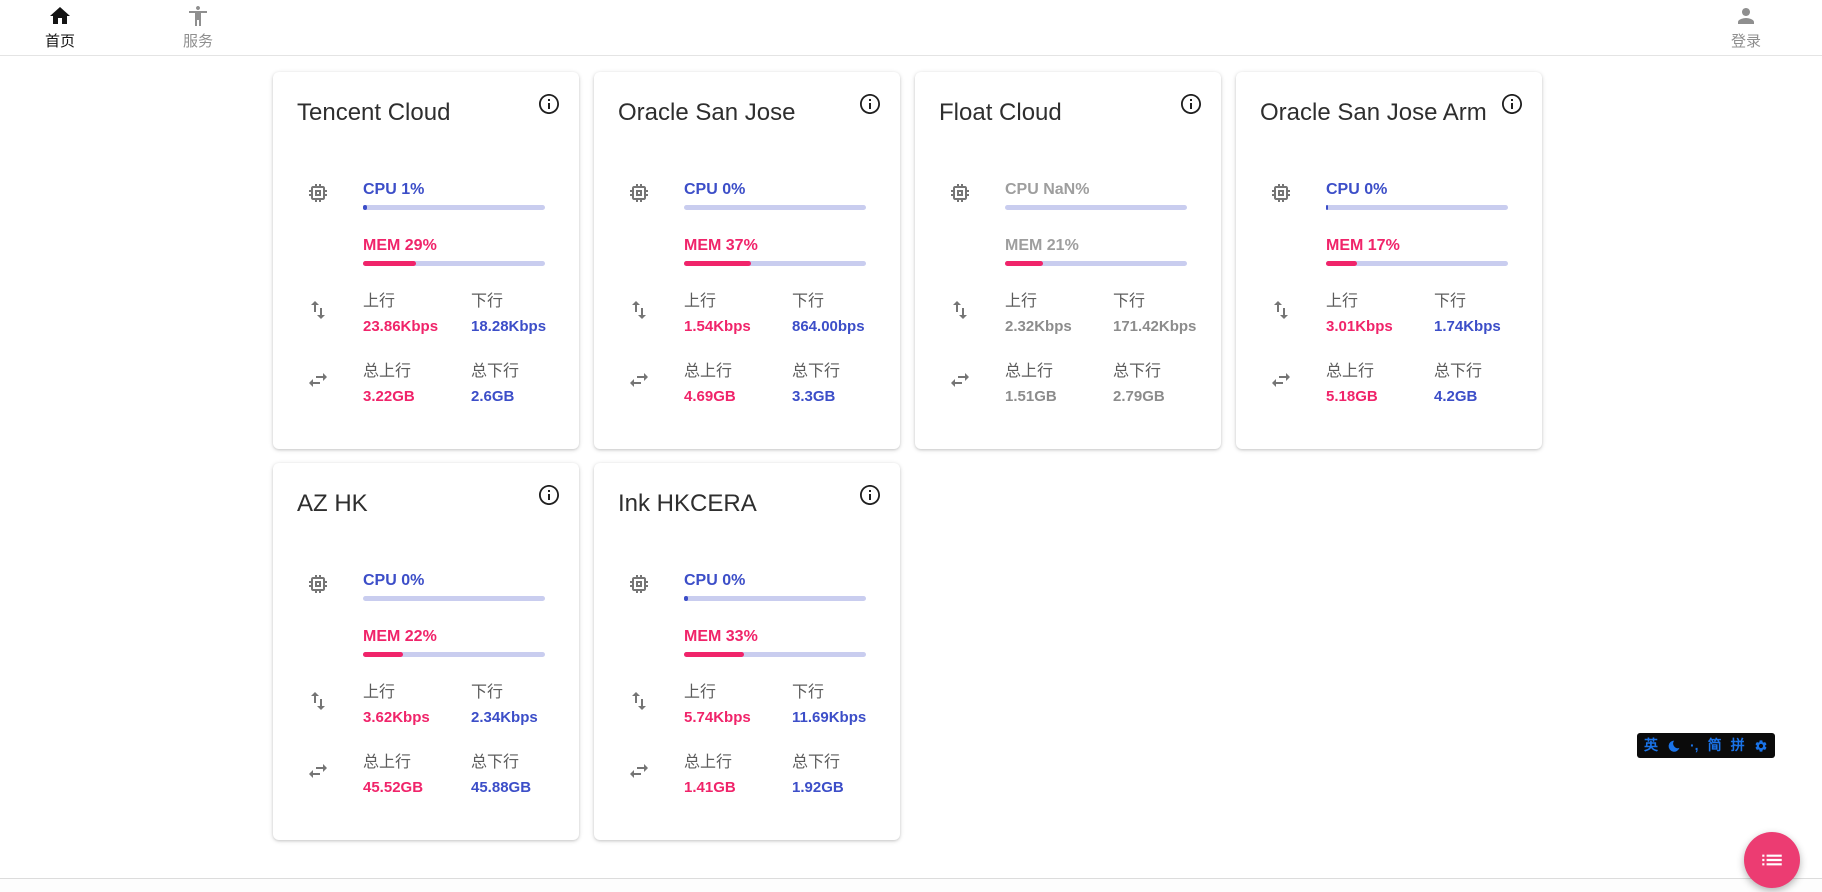  What do you see at coordinates (504, 717) in the screenshot?
I see `download-value: 2.34Kbps` at bounding box center [504, 717].